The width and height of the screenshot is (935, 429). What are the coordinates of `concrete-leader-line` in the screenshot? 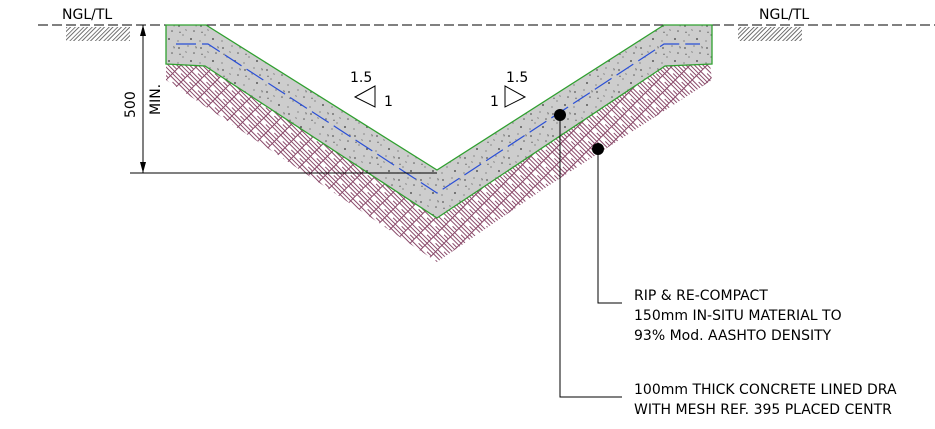 It's located at (590, 256).